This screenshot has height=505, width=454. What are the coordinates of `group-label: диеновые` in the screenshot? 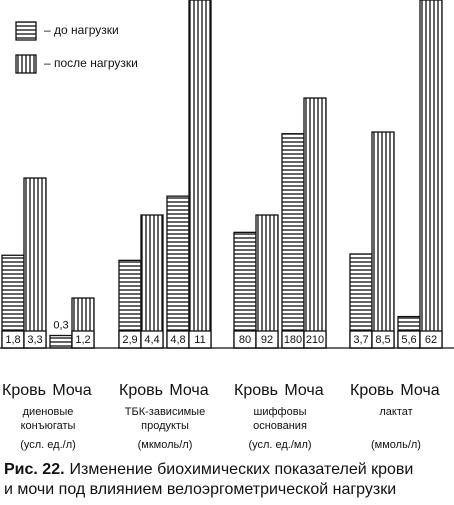 It's located at (48, 412).